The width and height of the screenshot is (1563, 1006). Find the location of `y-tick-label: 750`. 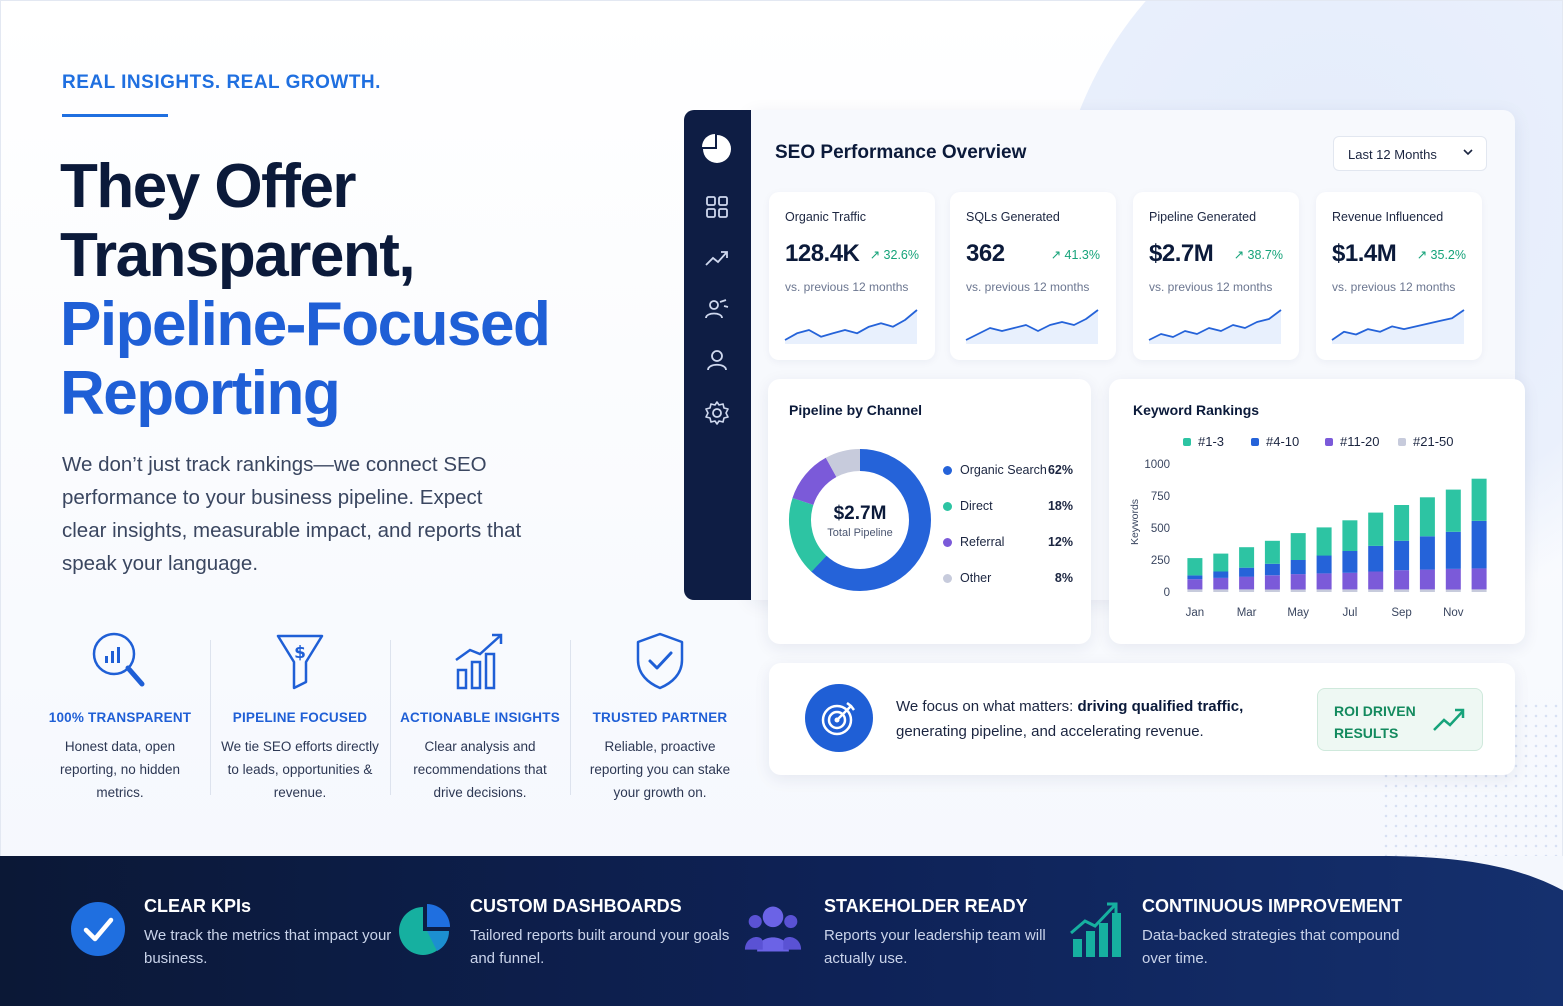

y-tick-label: 750 is located at coordinates (1160, 497).